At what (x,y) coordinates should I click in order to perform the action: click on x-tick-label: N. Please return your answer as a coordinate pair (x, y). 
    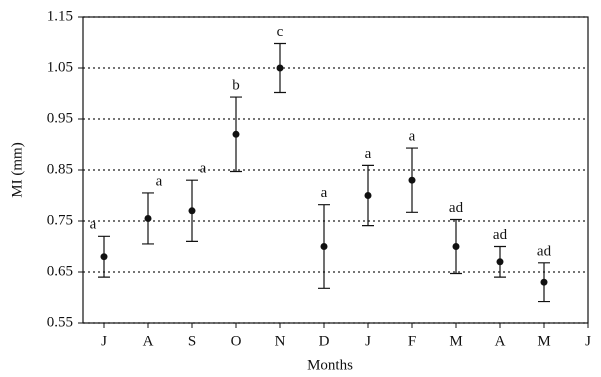
    Looking at the image, I should click on (280, 341).